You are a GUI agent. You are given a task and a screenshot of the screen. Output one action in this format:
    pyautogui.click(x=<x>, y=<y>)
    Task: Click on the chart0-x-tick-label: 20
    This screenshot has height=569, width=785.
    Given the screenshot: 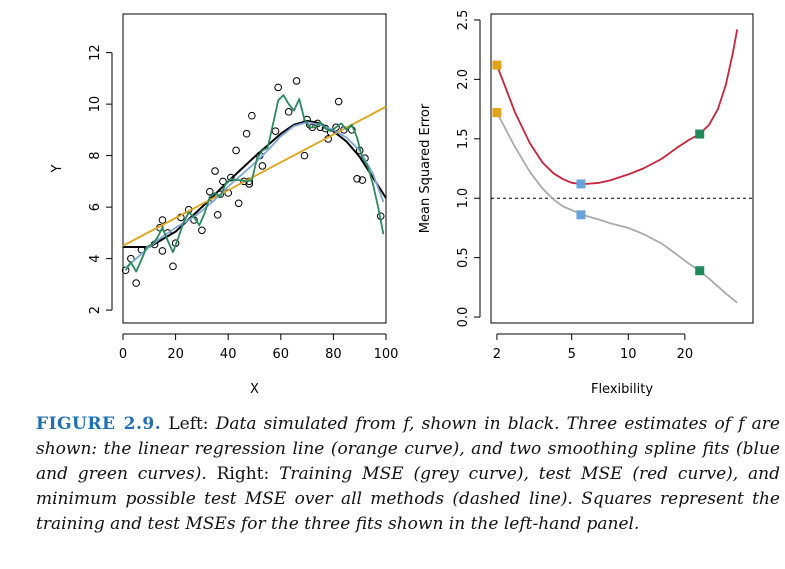 What is the action you would take?
    pyautogui.click(x=175, y=354)
    